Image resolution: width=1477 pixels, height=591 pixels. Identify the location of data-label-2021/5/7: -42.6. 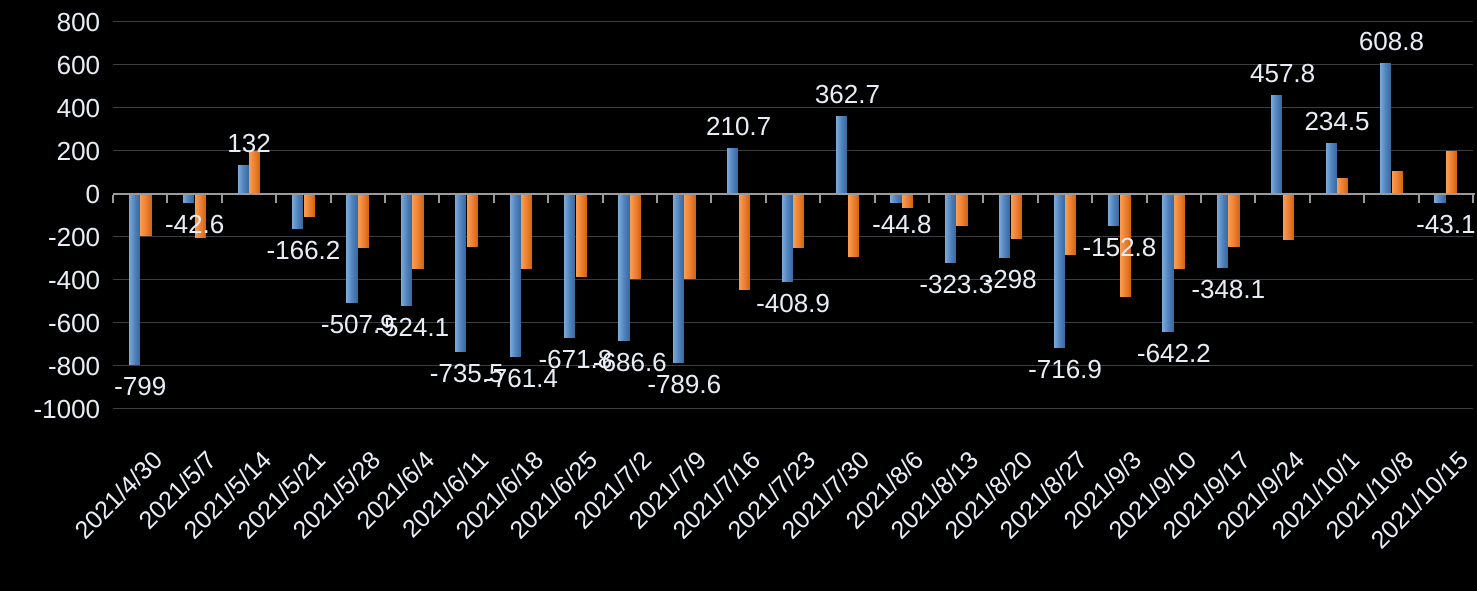
(194, 223).